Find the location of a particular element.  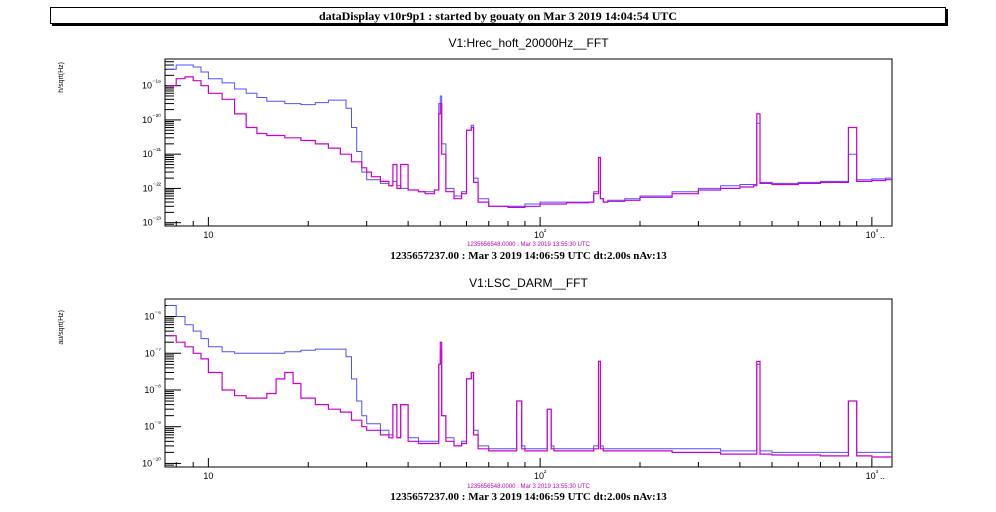

plot-title: V1:LSC_DARM__FFT is located at coordinates (528, 283).